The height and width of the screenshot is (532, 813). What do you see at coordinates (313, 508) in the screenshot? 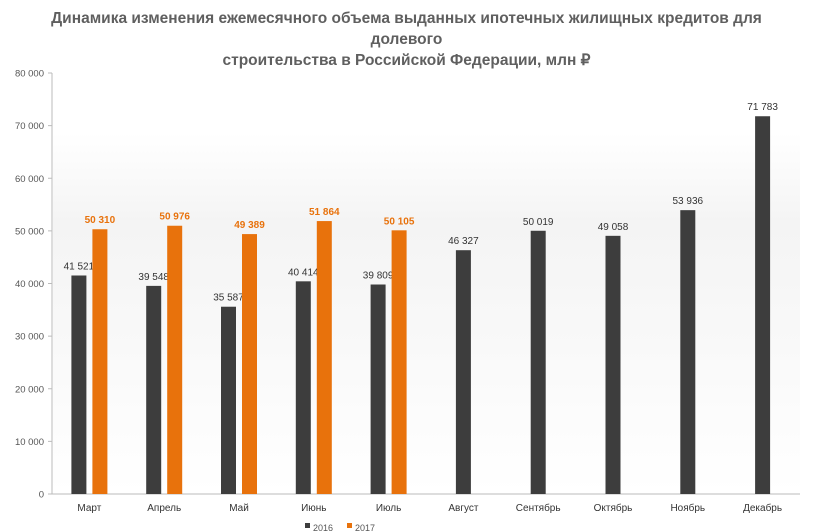
I see `x-category-label: Июнь` at bounding box center [313, 508].